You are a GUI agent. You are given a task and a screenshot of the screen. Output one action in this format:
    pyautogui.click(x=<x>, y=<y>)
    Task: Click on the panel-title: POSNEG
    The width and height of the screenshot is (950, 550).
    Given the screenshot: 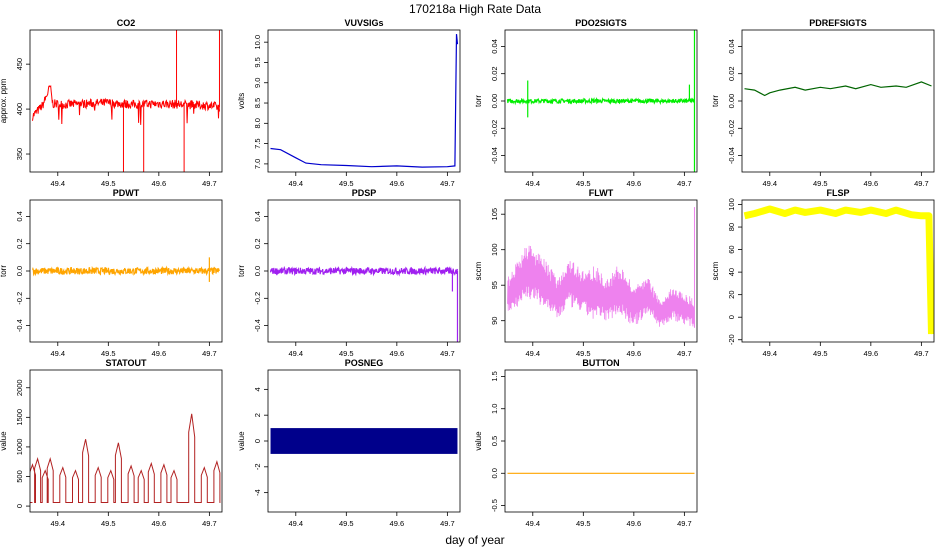 What is the action you would take?
    pyautogui.click(x=364, y=363)
    